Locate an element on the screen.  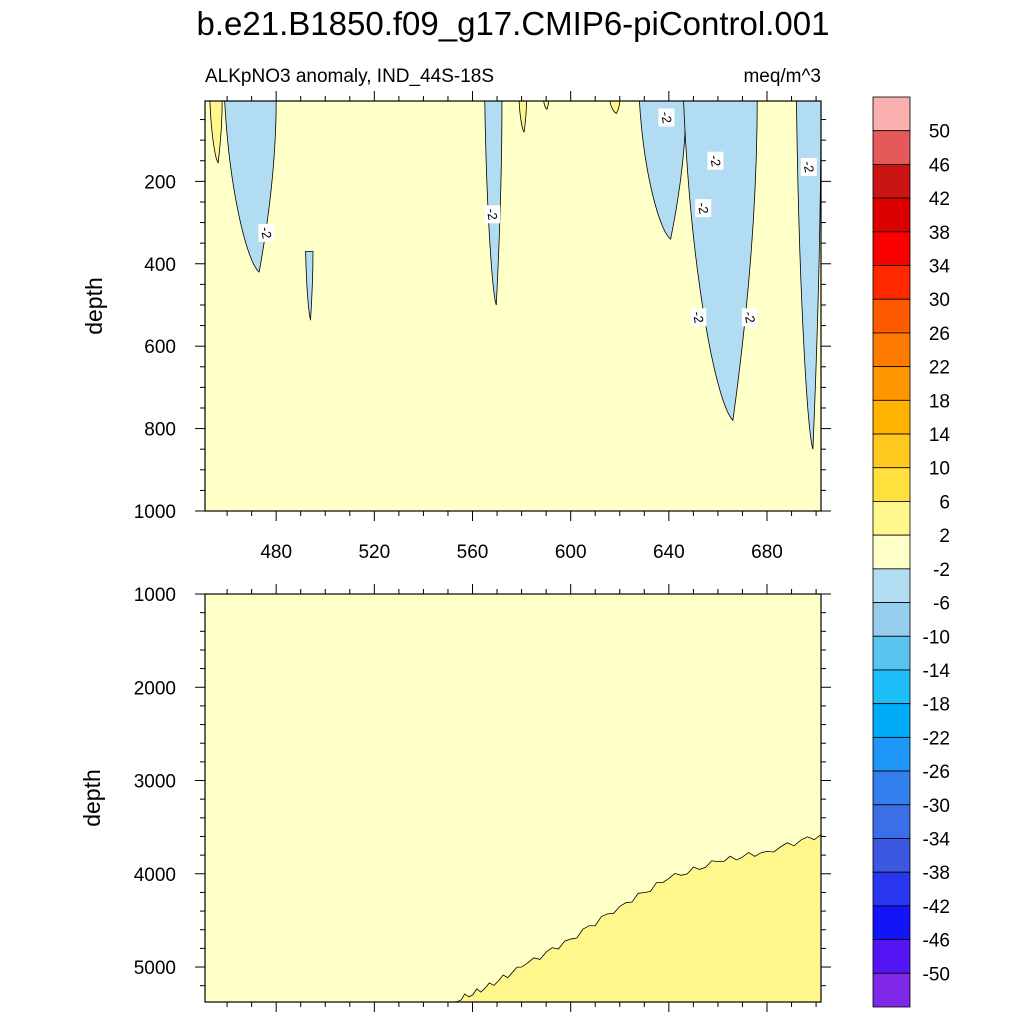
colorbar-label: -10 is located at coordinates (936, 637).